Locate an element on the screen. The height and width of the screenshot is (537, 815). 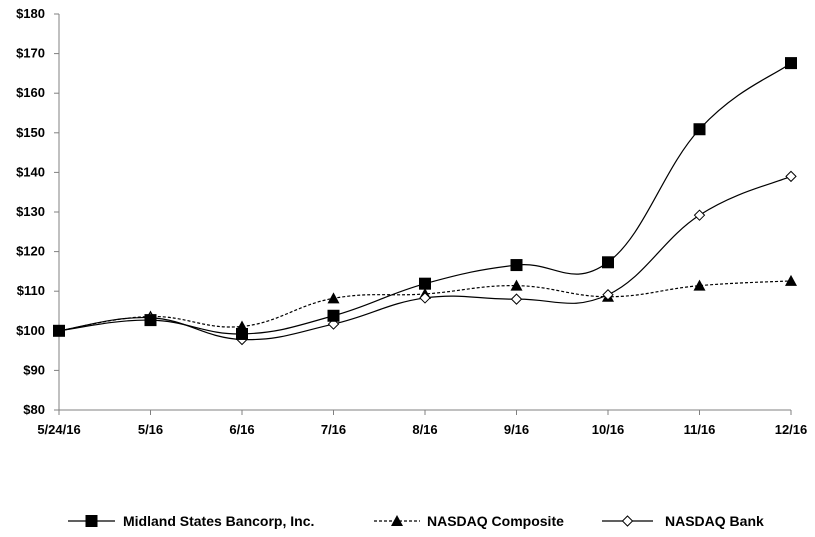
legend-triangle-marker is located at coordinates (397, 520).